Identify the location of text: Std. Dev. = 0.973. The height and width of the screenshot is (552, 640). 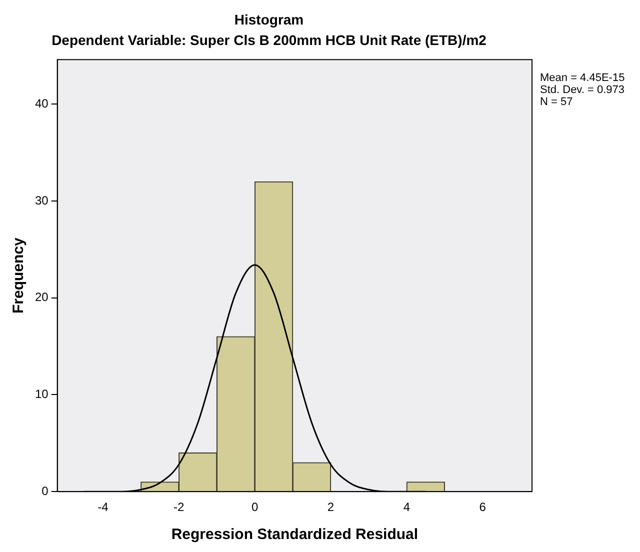
(582, 90).